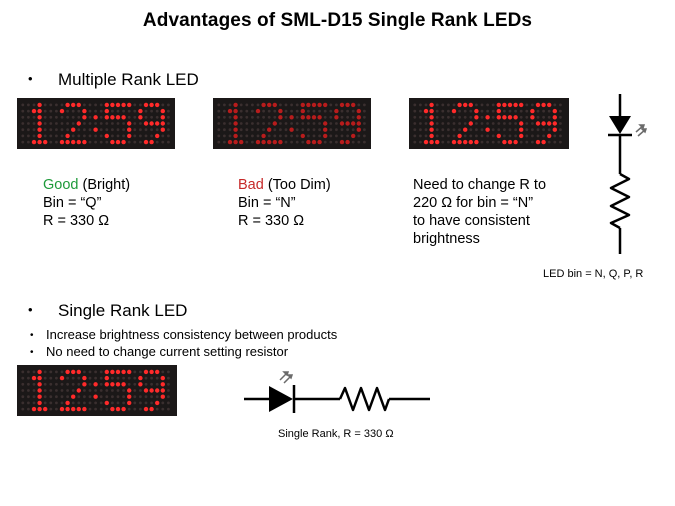 The image size is (675, 506). Describe the element at coordinates (364, 399) in the screenshot. I see `resistor-icon` at that location.